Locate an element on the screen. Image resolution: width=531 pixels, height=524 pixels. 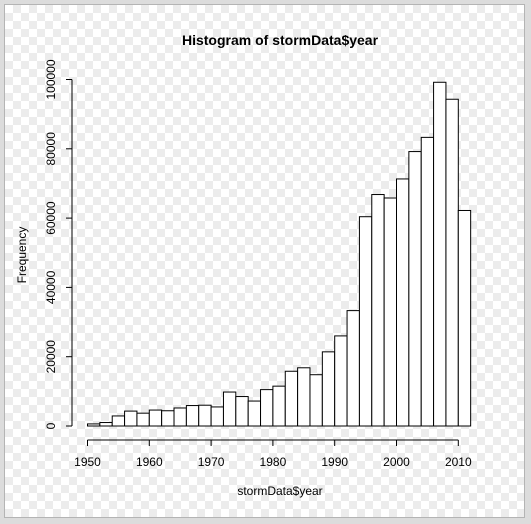
x-tick-label-1960: 1960 is located at coordinates (149, 462).